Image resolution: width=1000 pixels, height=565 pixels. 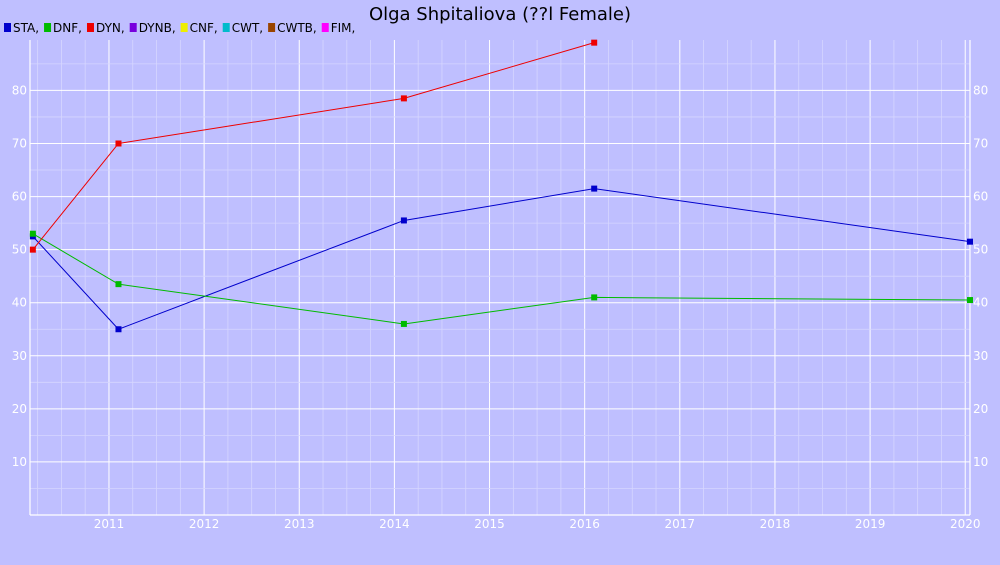 I want to click on y-tick-label-left-6: 70, so click(x=19, y=143).